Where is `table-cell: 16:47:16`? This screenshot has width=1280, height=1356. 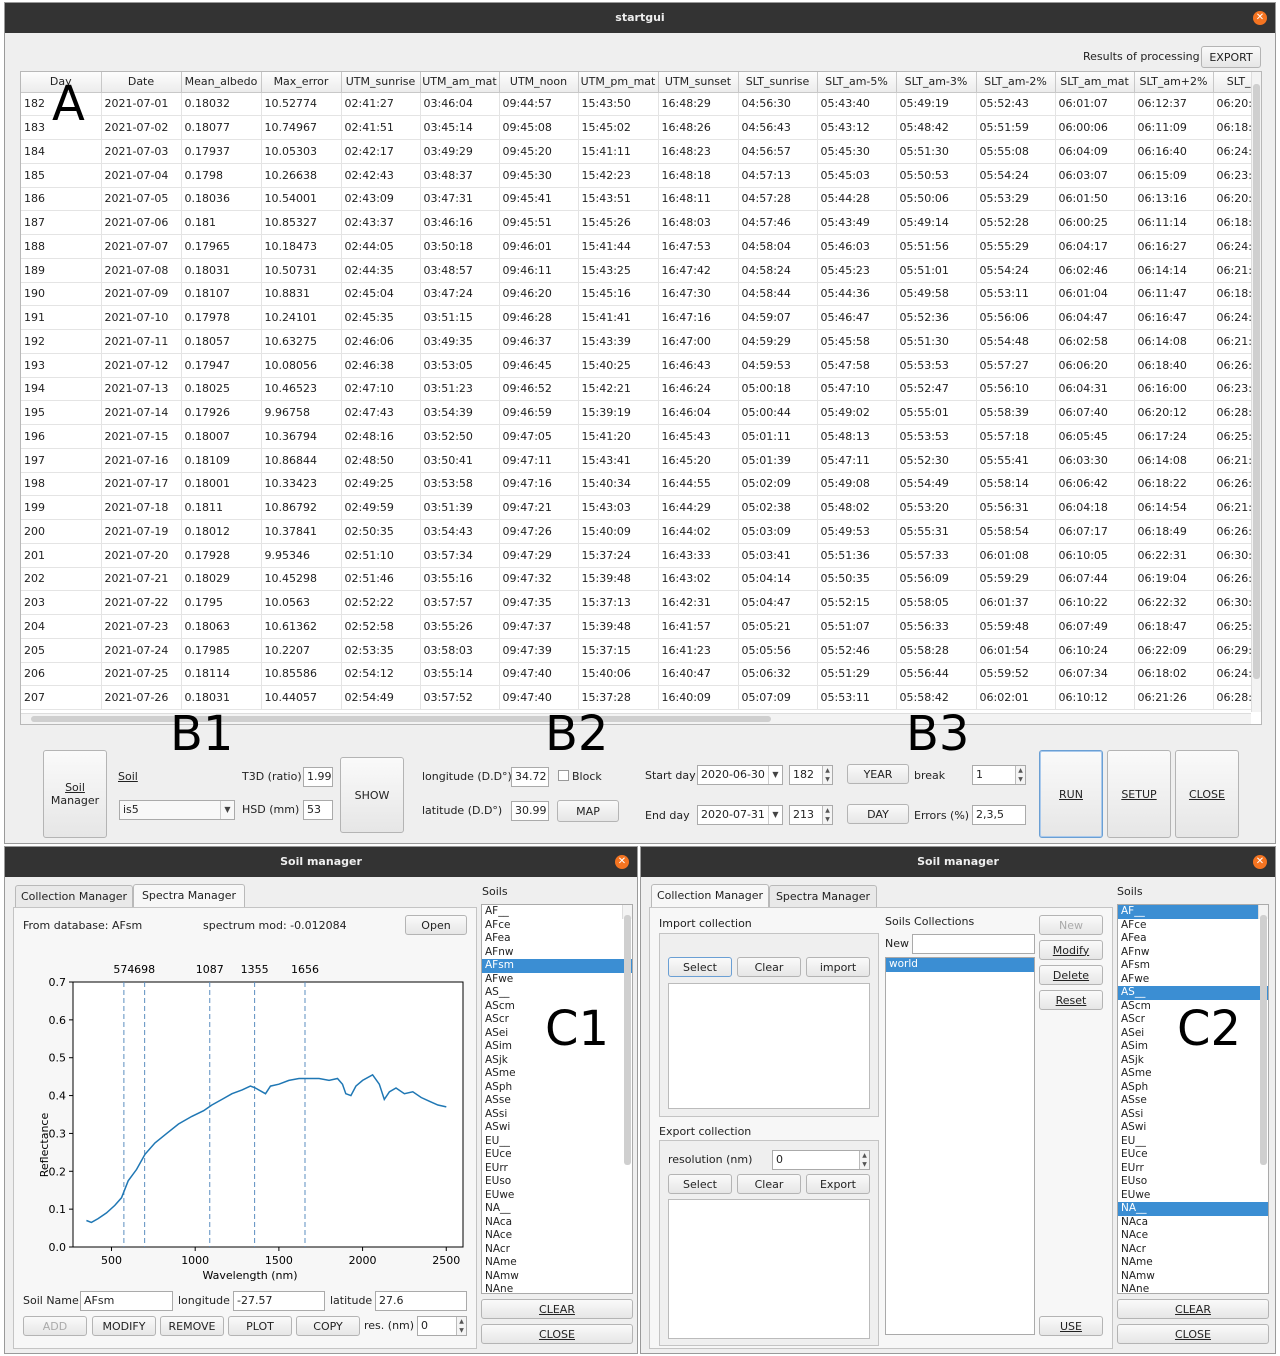 table-cell: 16:47:16 is located at coordinates (698, 317).